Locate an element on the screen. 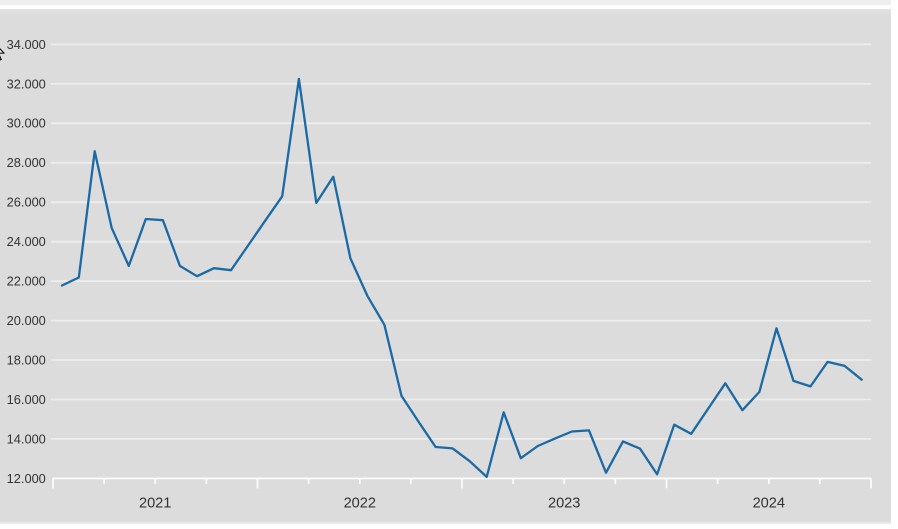 The width and height of the screenshot is (898, 529). svg-text: 24.000 is located at coordinates (26, 241).